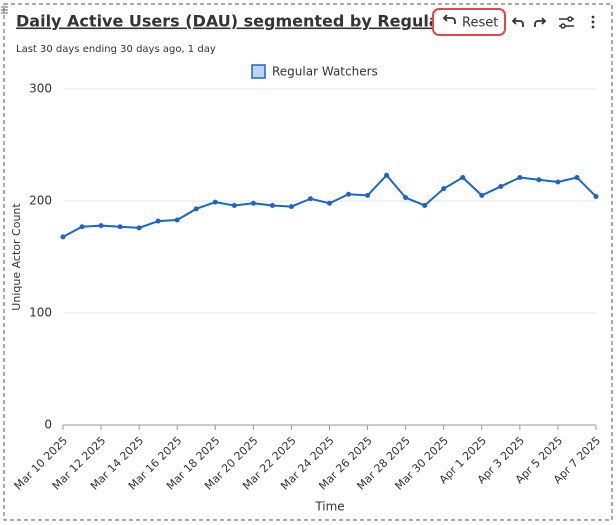 The width and height of the screenshot is (616, 525). Describe the element at coordinates (566, 22) in the screenshot. I see `settings-button` at that location.